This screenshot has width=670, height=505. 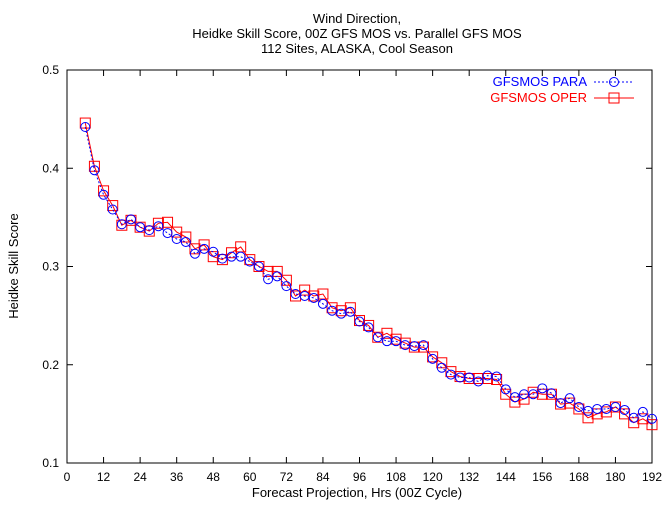 What do you see at coordinates (614, 82) in the screenshot?
I see `legend-marker-para` at bounding box center [614, 82].